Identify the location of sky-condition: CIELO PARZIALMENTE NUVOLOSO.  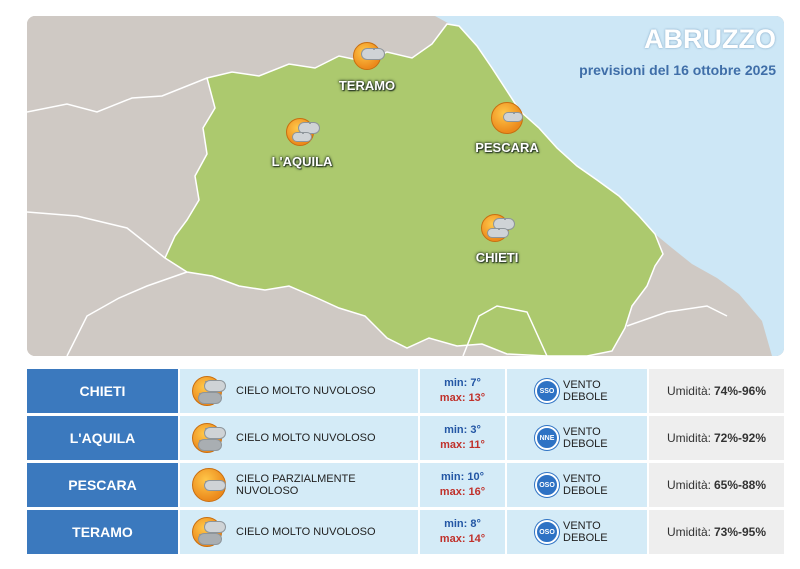
(296, 485).